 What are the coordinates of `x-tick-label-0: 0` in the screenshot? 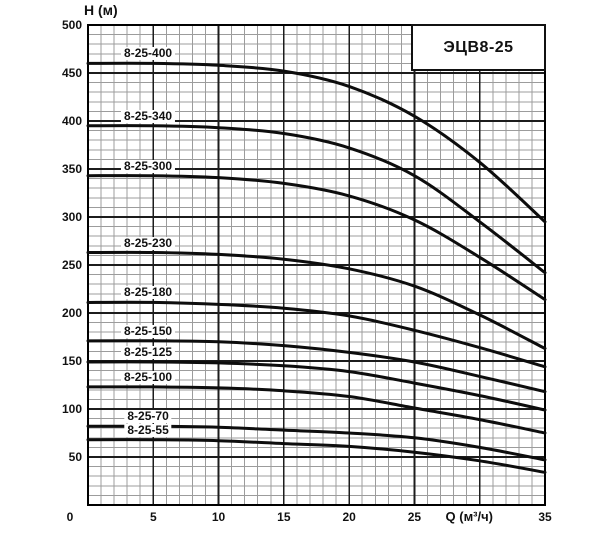 It's located at (70, 517).